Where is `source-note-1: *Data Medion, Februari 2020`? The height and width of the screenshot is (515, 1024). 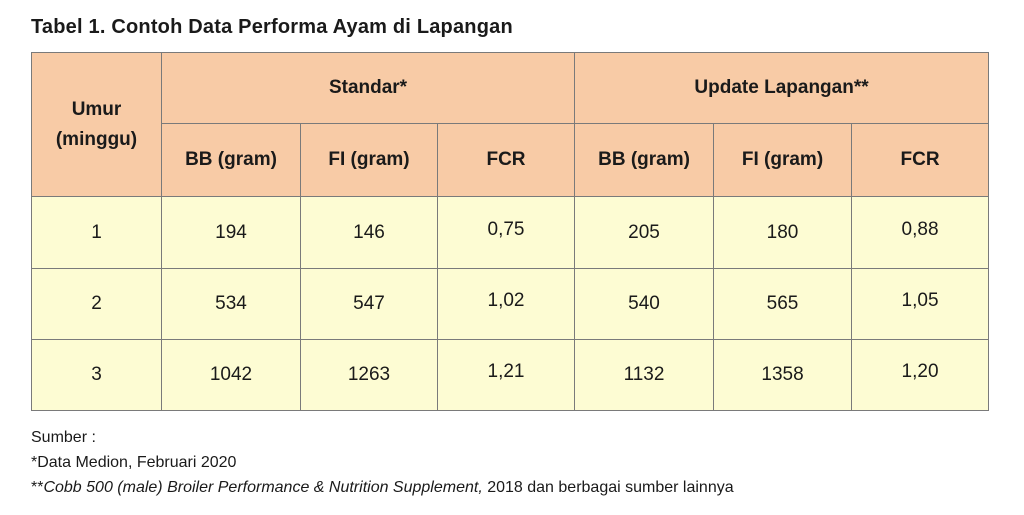
source-note-1: *Data Medion, Februari 2020 is located at coordinates (134, 462).